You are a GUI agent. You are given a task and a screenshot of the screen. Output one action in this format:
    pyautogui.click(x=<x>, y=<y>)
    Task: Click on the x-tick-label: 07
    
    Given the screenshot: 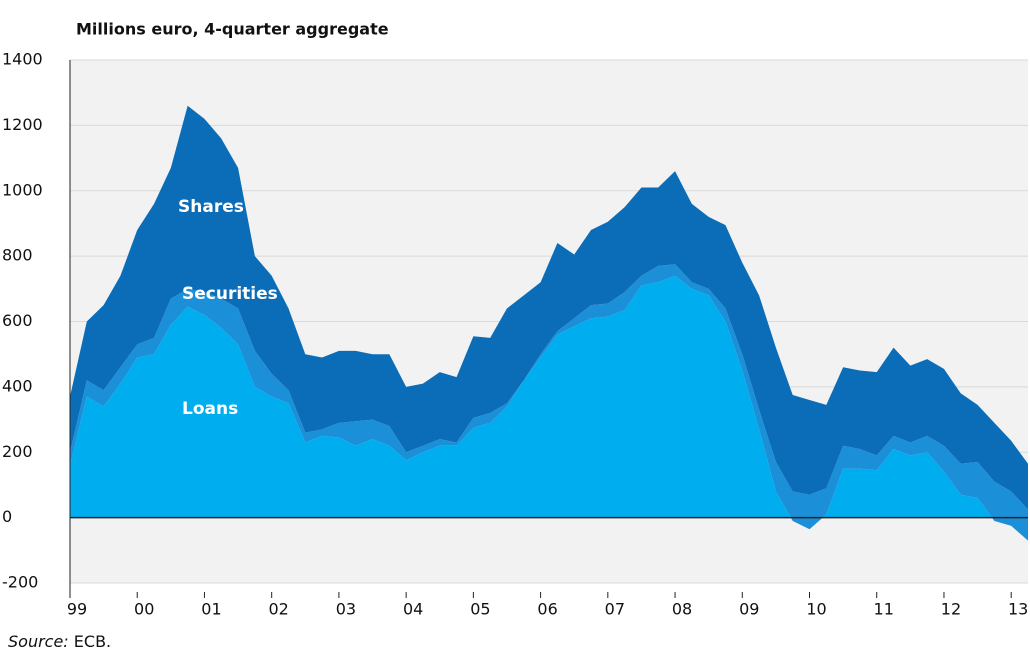 What is the action you would take?
    pyautogui.click(x=615, y=609)
    